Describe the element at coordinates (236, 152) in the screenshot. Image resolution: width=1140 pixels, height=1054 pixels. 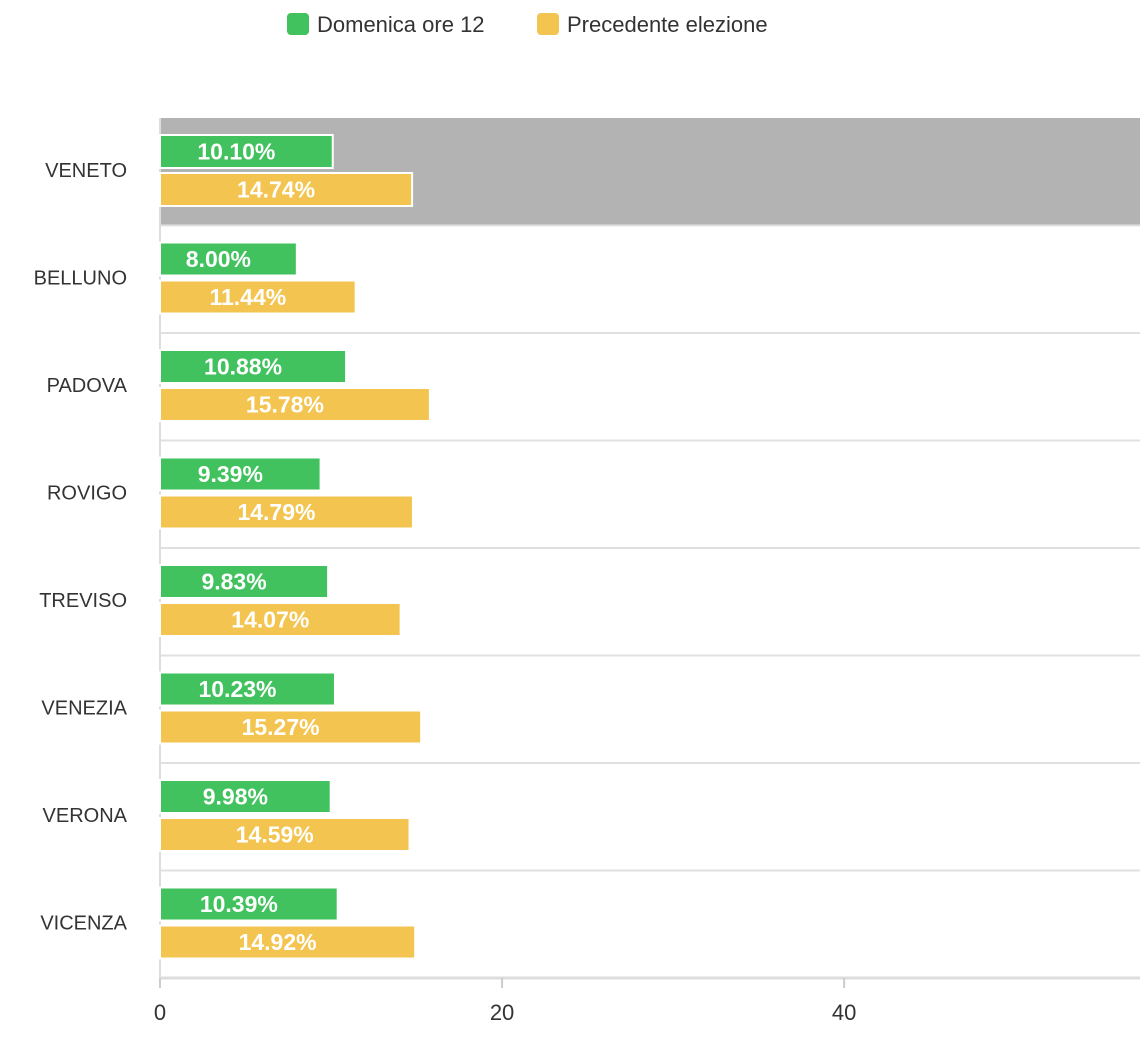
I see `value-label: 10.10%` at that location.